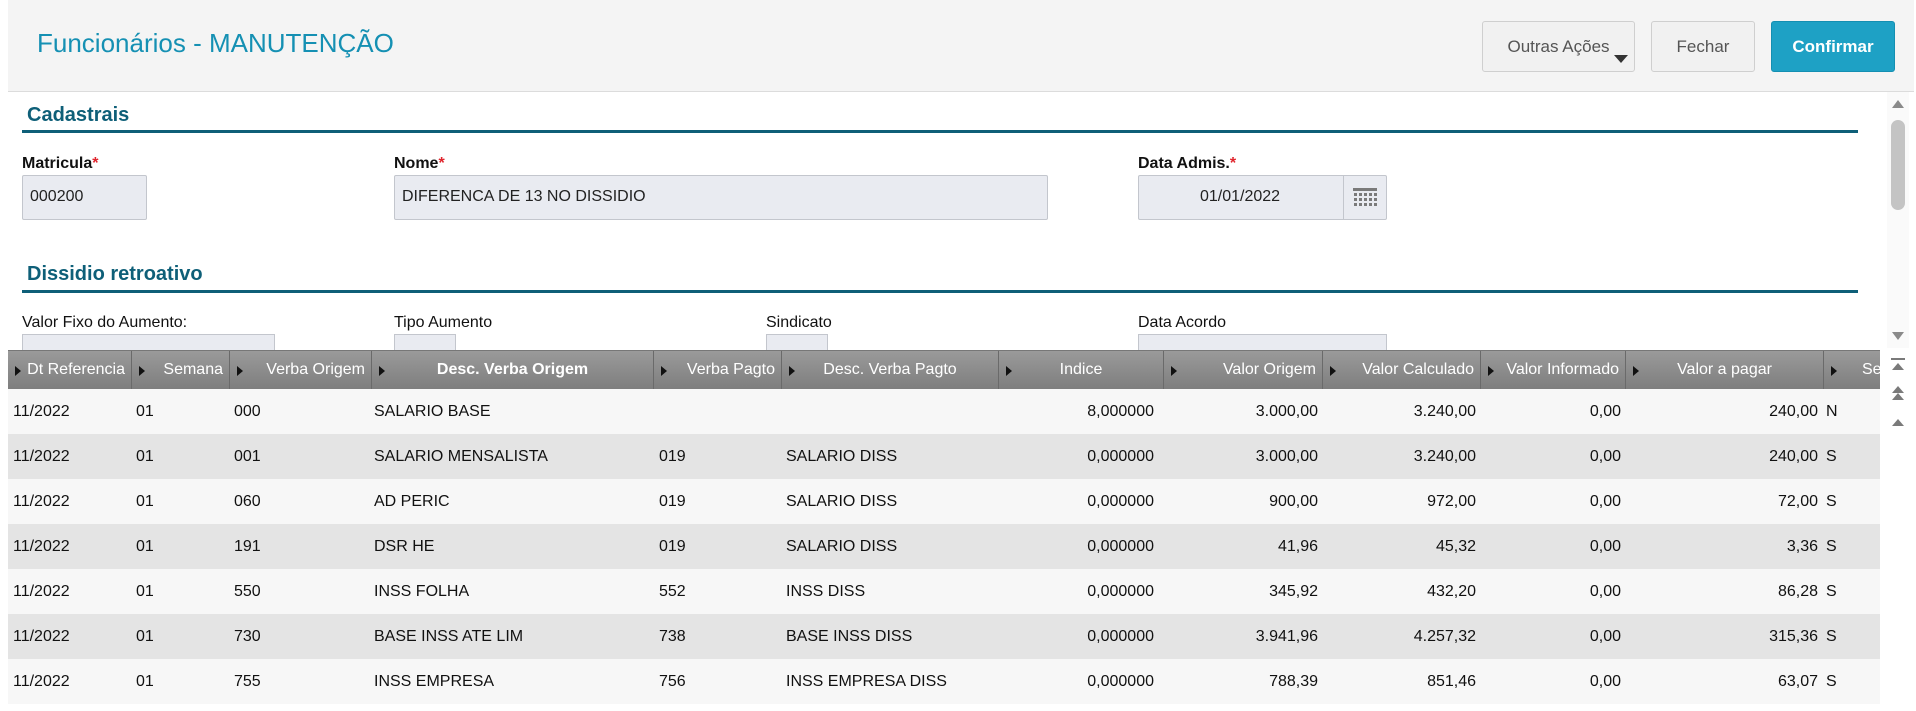 This screenshot has height=711, width=1916. I want to click on column-header-dt-referencia: Dt Referencia, so click(70, 370).